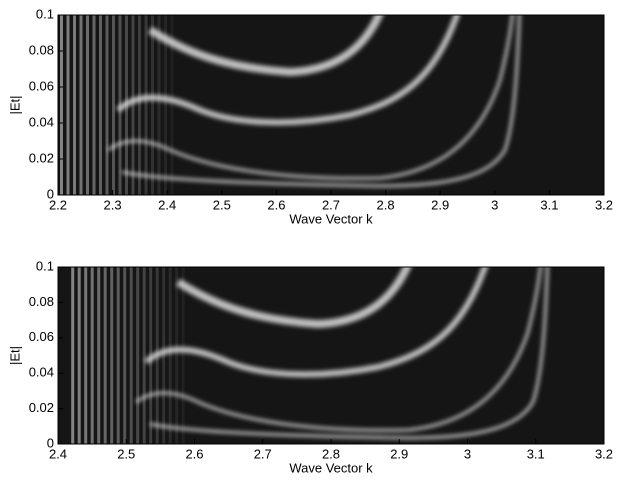 The width and height of the screenshot is (618, 485). Describe the element at coordinates (58, 204) in the screenshot. I see `x-tick-label: 2.2` at that location.